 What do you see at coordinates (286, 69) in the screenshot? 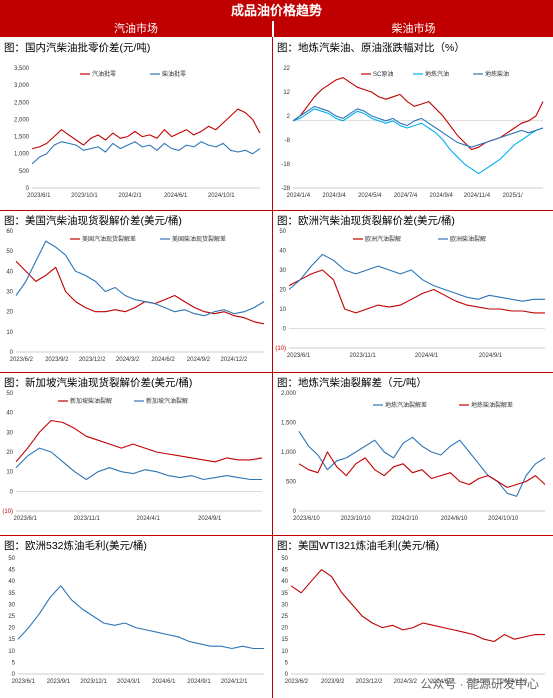
I see `y-tick-label: 22` at bounding box center [286, 69].